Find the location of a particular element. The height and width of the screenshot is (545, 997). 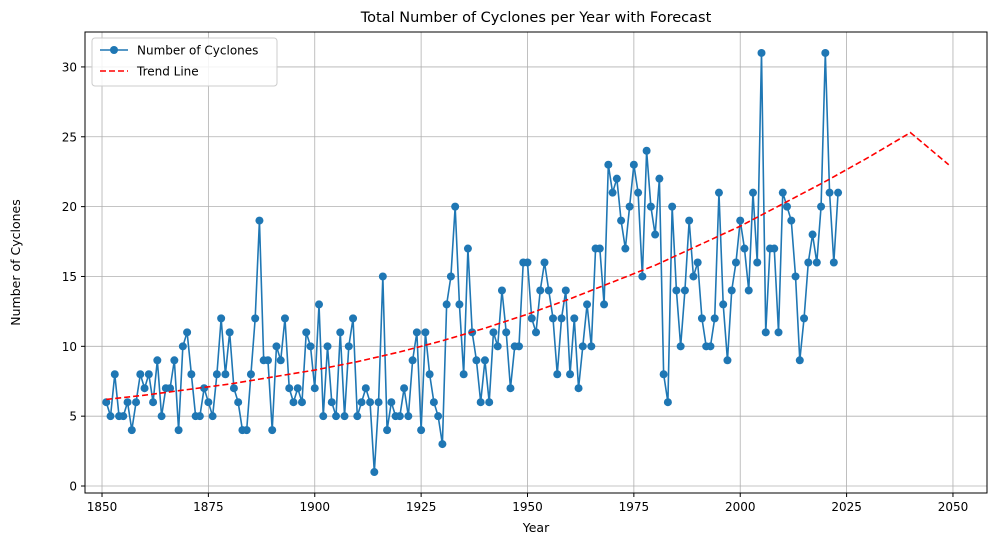

y-tick-label: 30 is located at coordinates (69, 67).